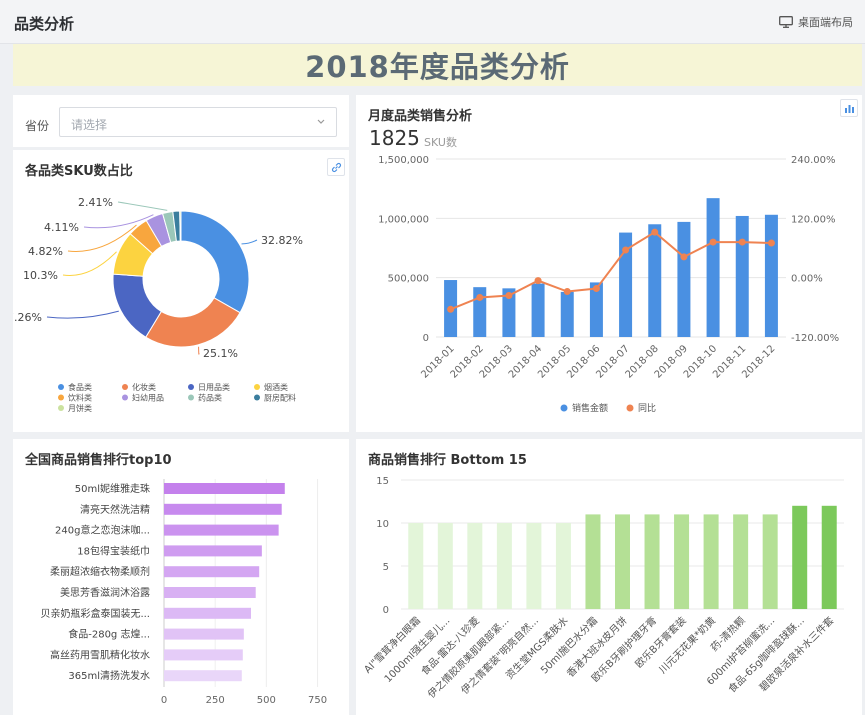  What do you see at coordinates (432, 22) in the screenshot?
I see `top-bar: 品类分析 桌面端布局` at bounding box center [432, 22].